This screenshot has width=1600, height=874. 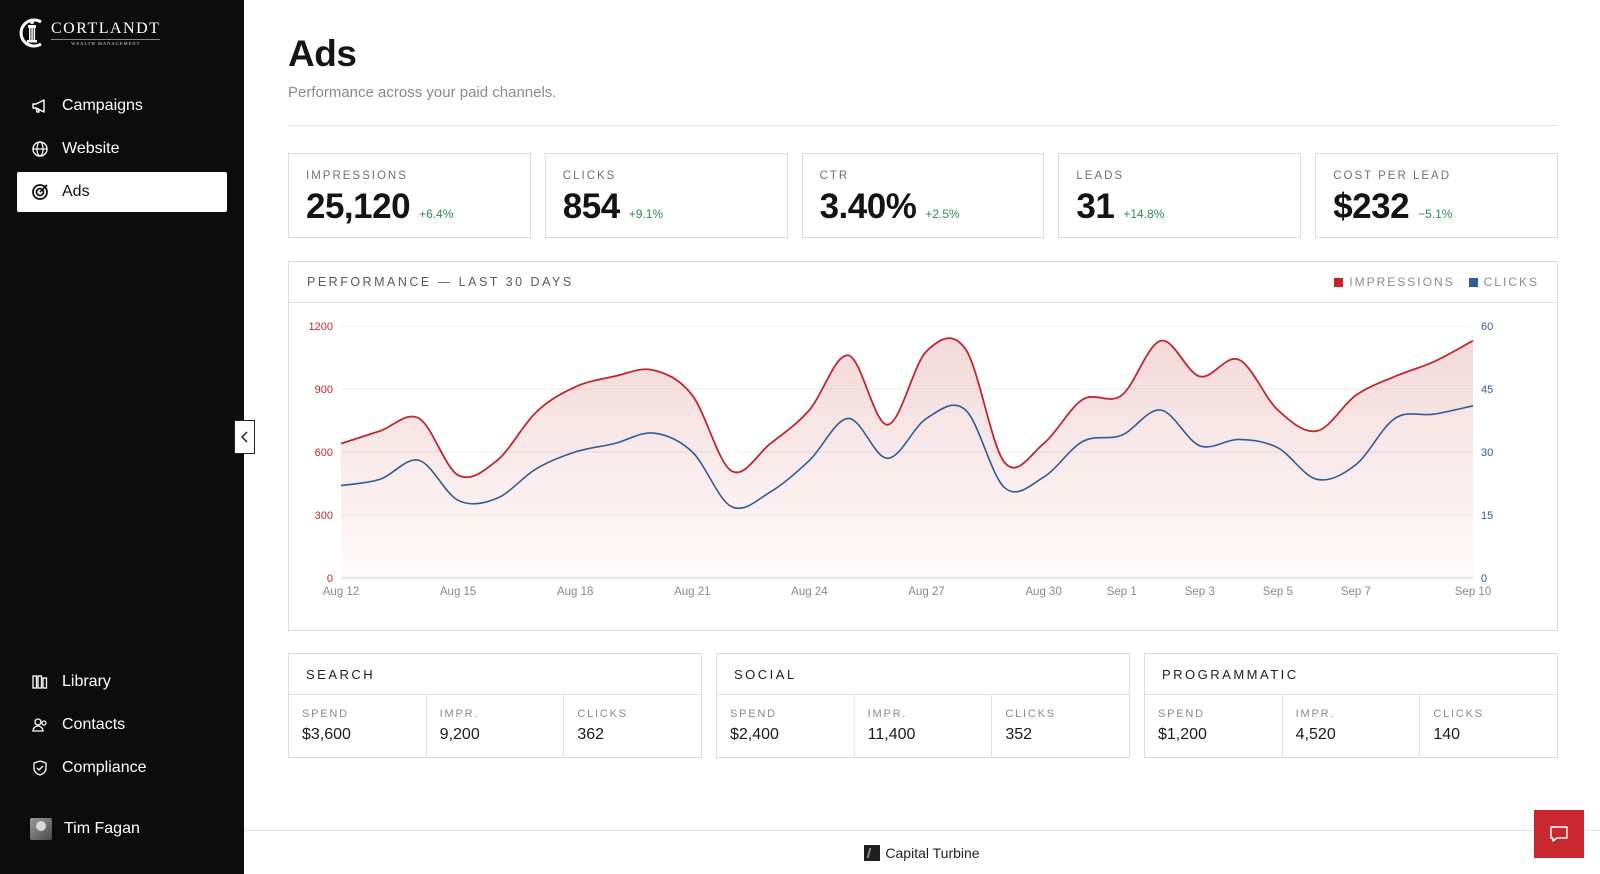 I want to click on sidebar-item-label: Ads, so click(x=76, y=191).